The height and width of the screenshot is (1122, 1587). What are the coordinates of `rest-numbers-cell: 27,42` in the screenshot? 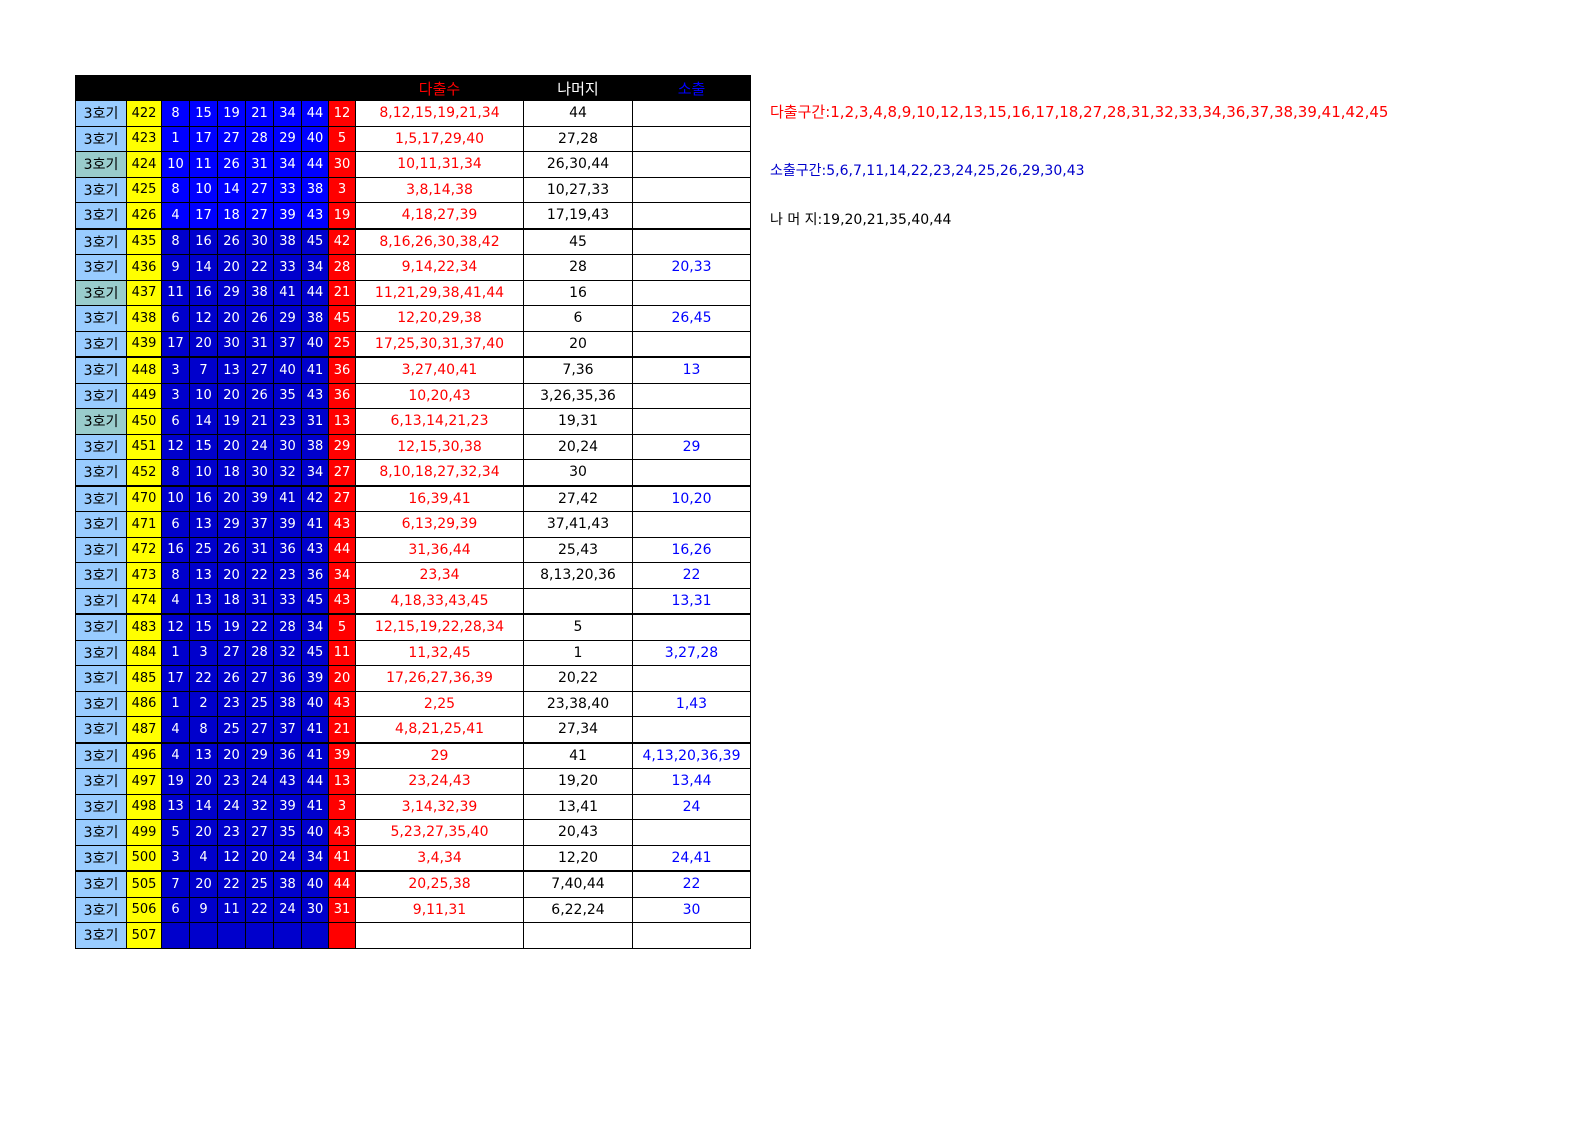 It's located at (578, 498).